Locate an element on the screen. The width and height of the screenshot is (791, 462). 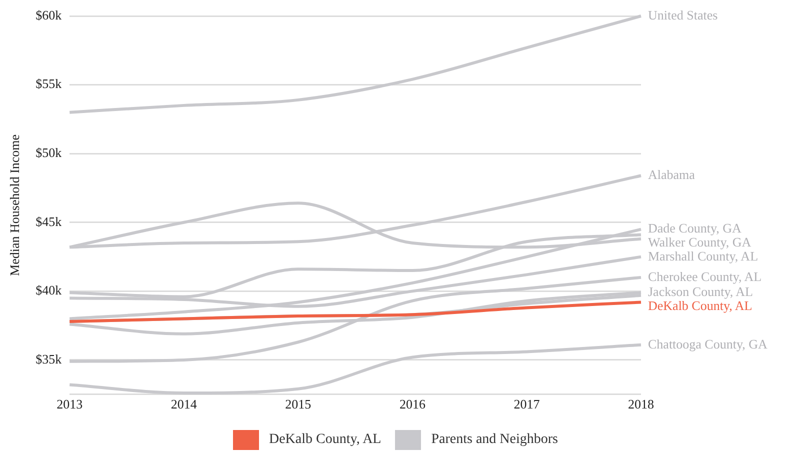
x-tick-label: 2016 is located at coordinates (412, 404).